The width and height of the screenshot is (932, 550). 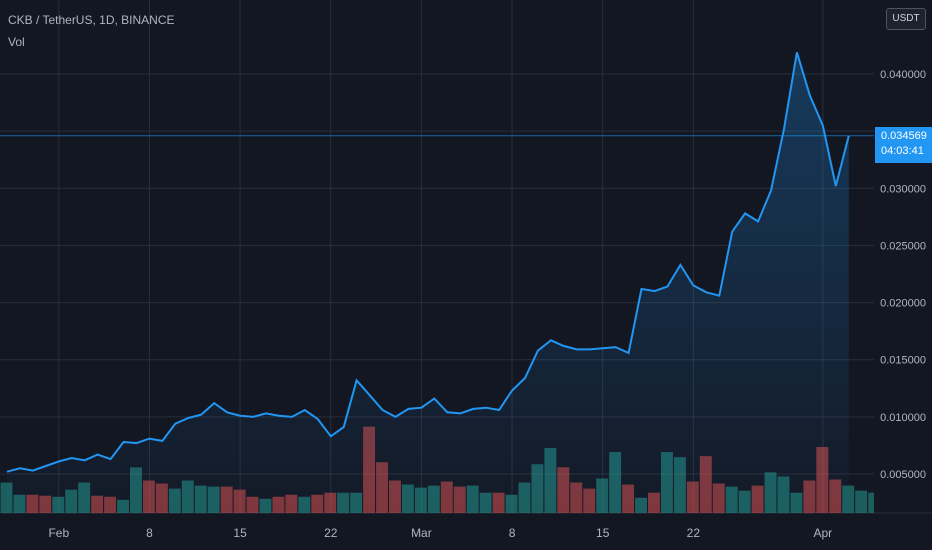 I want to click on y-tick-label: 0.020000, so click(x=903, y=304).